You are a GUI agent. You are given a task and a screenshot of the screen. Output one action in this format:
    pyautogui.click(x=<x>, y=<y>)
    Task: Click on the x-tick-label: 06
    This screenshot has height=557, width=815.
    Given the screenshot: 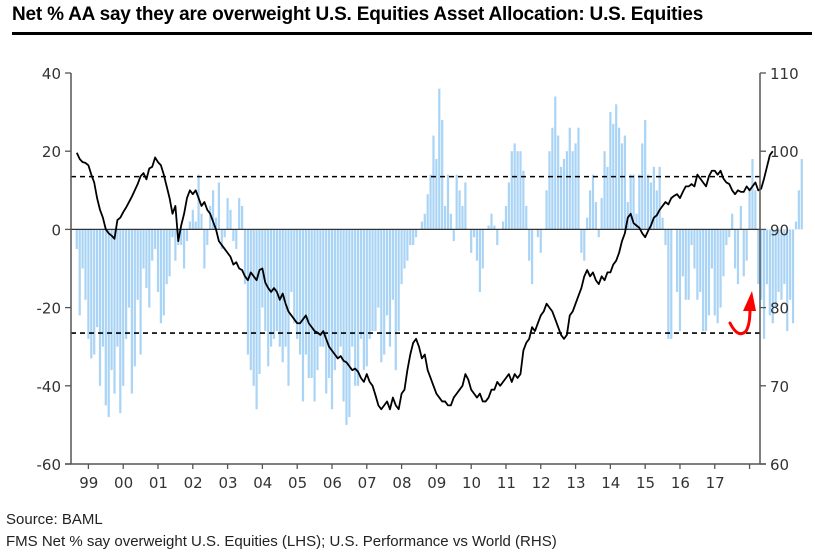 What is the action you would take?
    pyautogui.click(x=332, y=483)
    